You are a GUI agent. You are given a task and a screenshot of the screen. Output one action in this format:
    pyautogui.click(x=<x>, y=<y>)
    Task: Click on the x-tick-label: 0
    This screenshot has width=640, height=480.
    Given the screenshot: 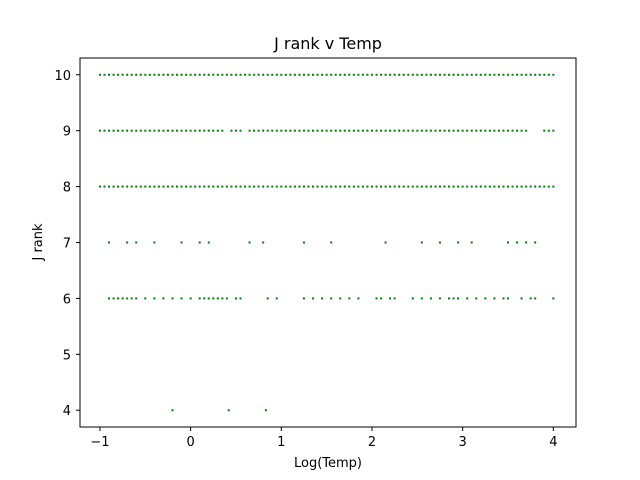 What is the action you would take?
    pyautogui.click(x=190, y=442)
    